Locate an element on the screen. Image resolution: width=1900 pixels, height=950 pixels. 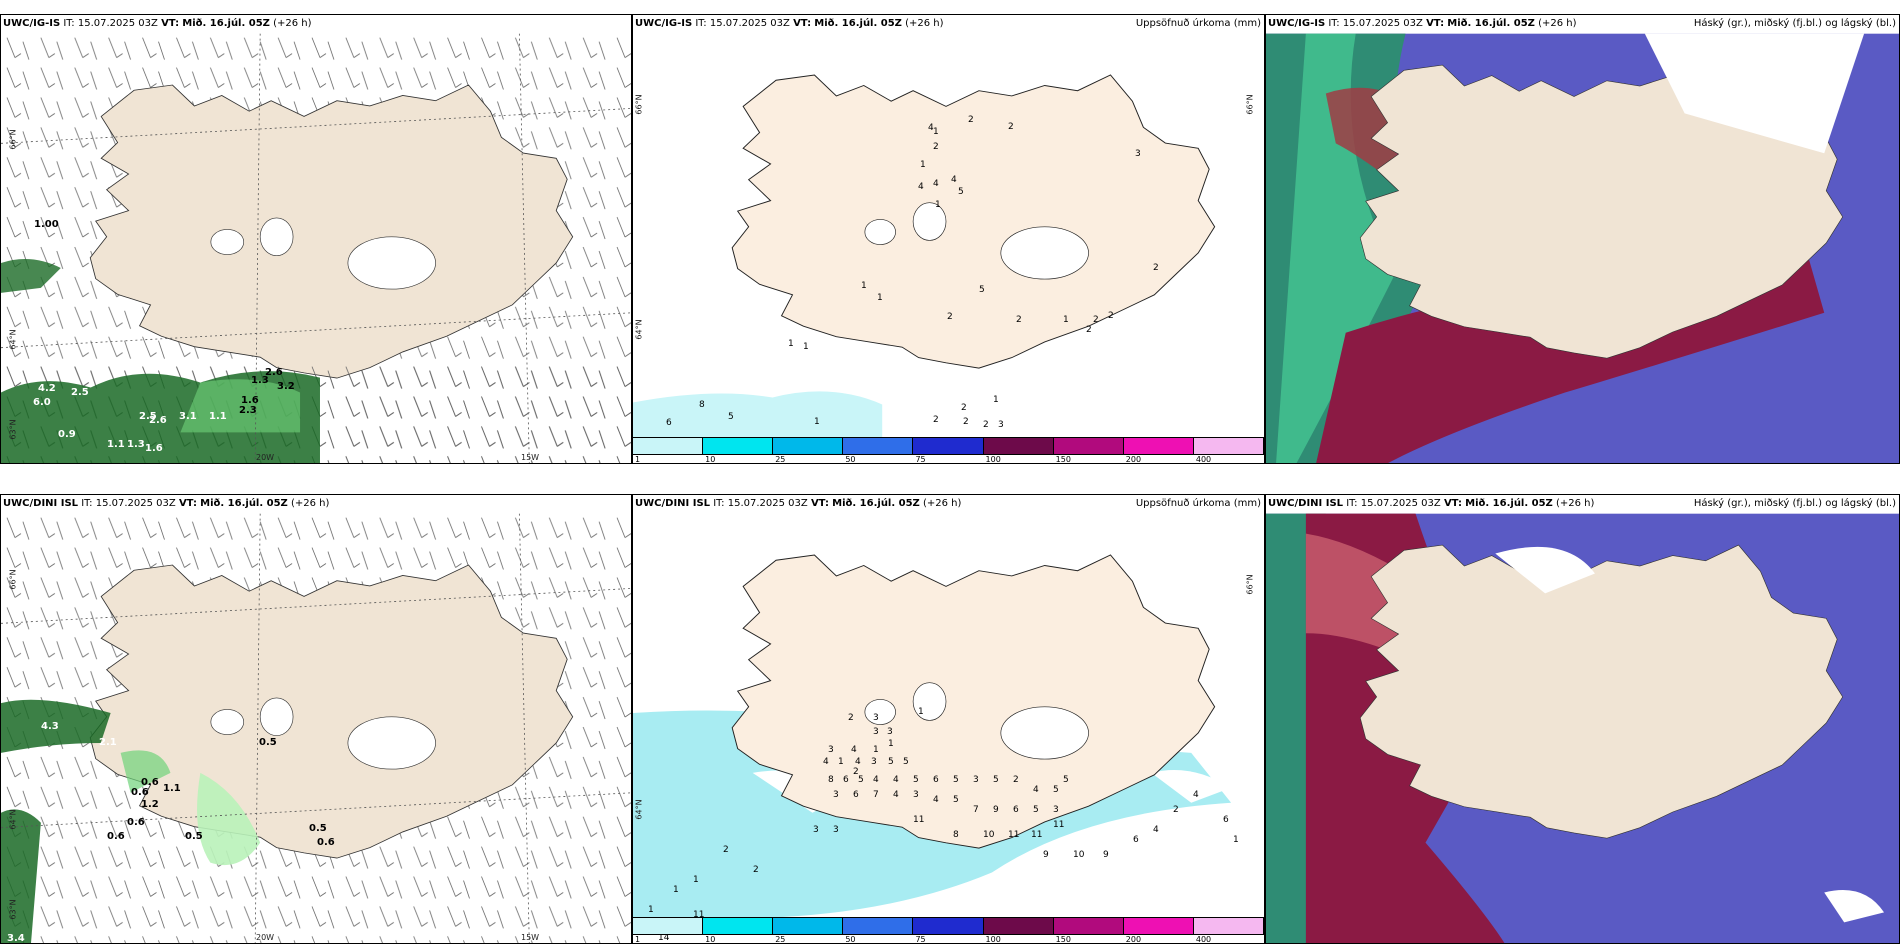
value-label: 0.5 is located at coordinates (194, 836).